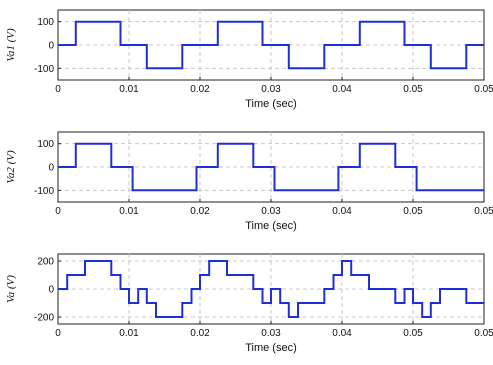 The image size is (493, 365). What do you see at coordinates (11, 289) in the screenshot?
I see `y-axis-label: Va (V)` at bounding box center [11, 289].